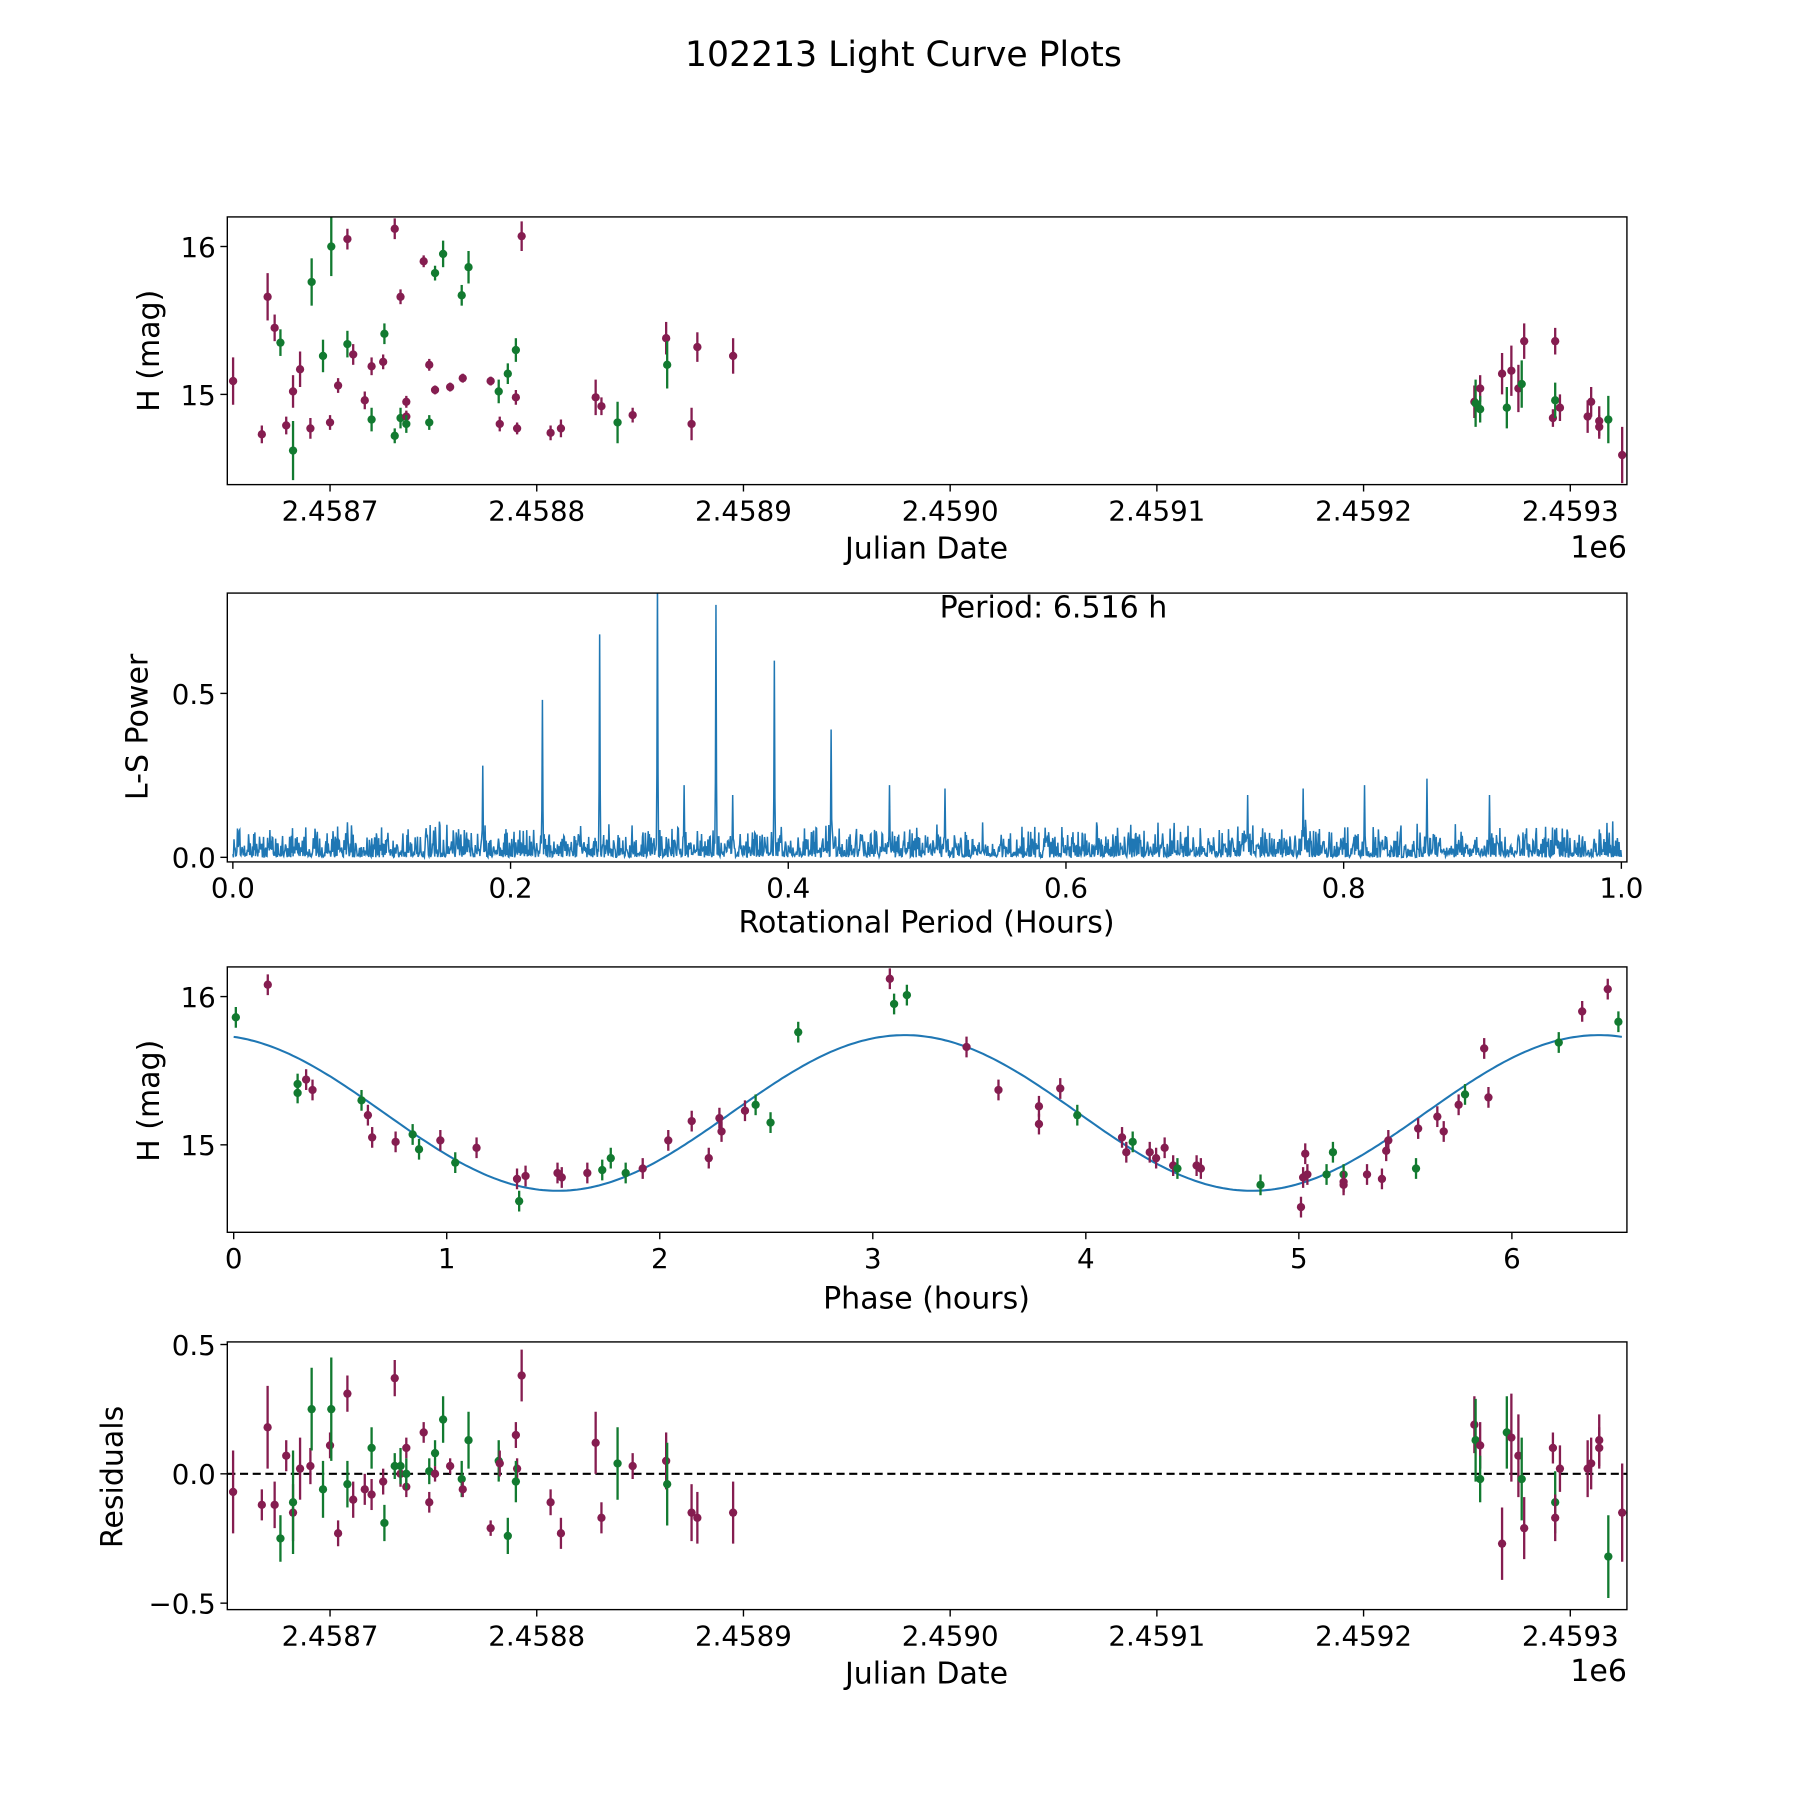  What do you see at coordinates (198, 997) in the screenshot?
I see `y-tick-label: 16` at bounding box center [198, 997].